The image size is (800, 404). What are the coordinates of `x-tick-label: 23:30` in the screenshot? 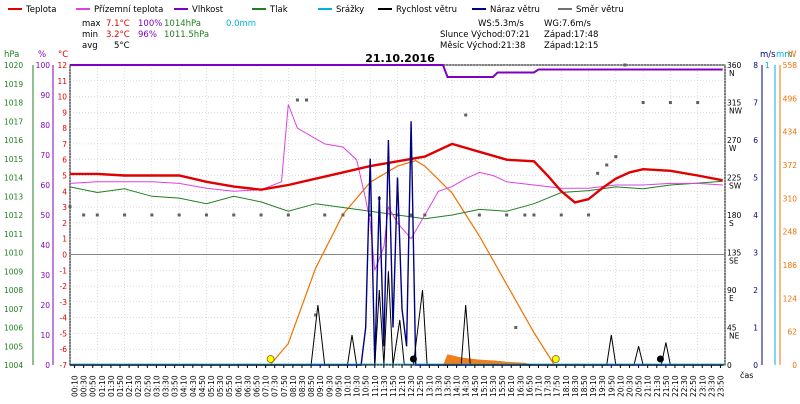 It's located at (711, 386).